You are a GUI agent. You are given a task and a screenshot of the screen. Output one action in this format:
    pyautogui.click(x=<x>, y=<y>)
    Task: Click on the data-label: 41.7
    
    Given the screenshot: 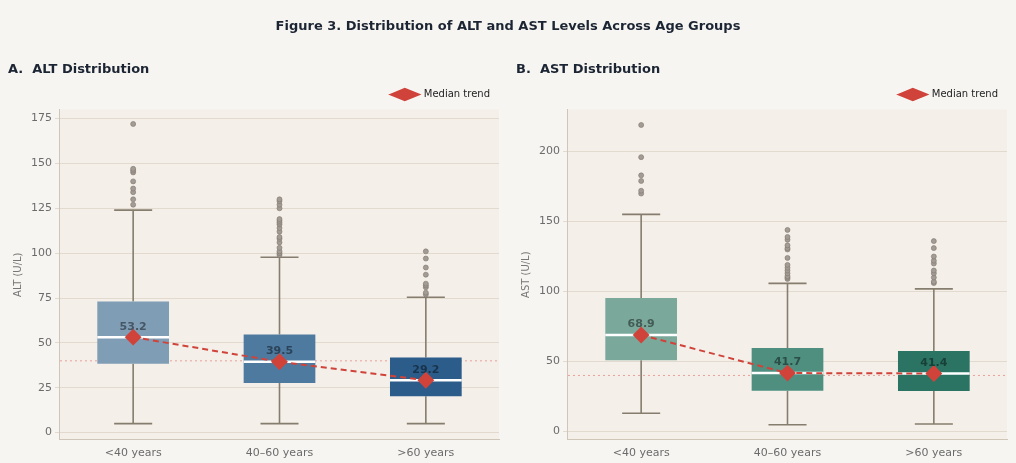 What is the action you would take?
    pyautogui.click(x=787, y=362)
    